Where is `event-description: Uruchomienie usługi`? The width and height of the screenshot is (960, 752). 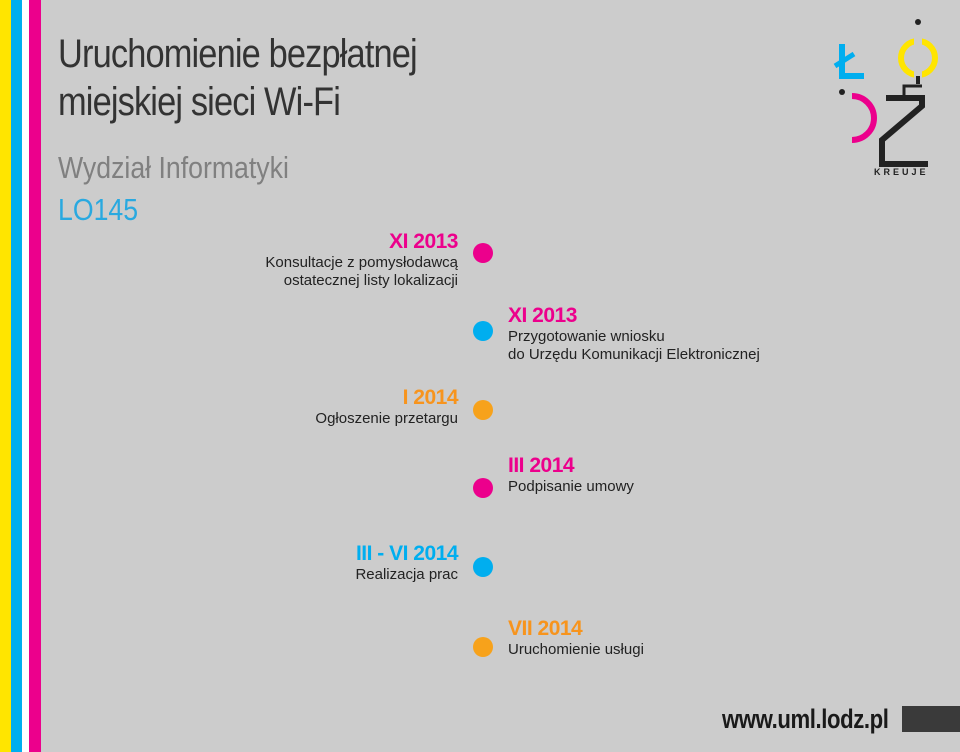
event-description: Uruchomienie usługi is located at coordinates (576, 649).